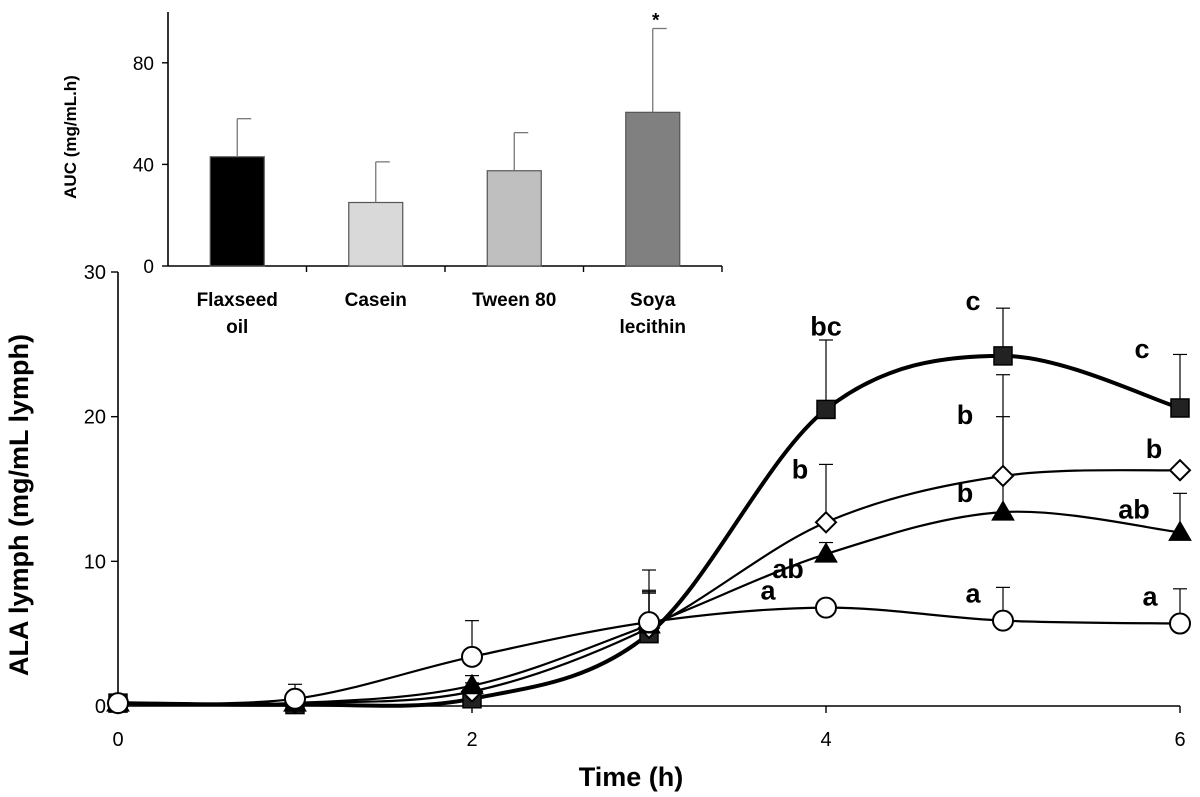 Image resolution: width=1200 pixels, height=797 pixels. I want to click on y-tick-label: 30, so click(95, 273).